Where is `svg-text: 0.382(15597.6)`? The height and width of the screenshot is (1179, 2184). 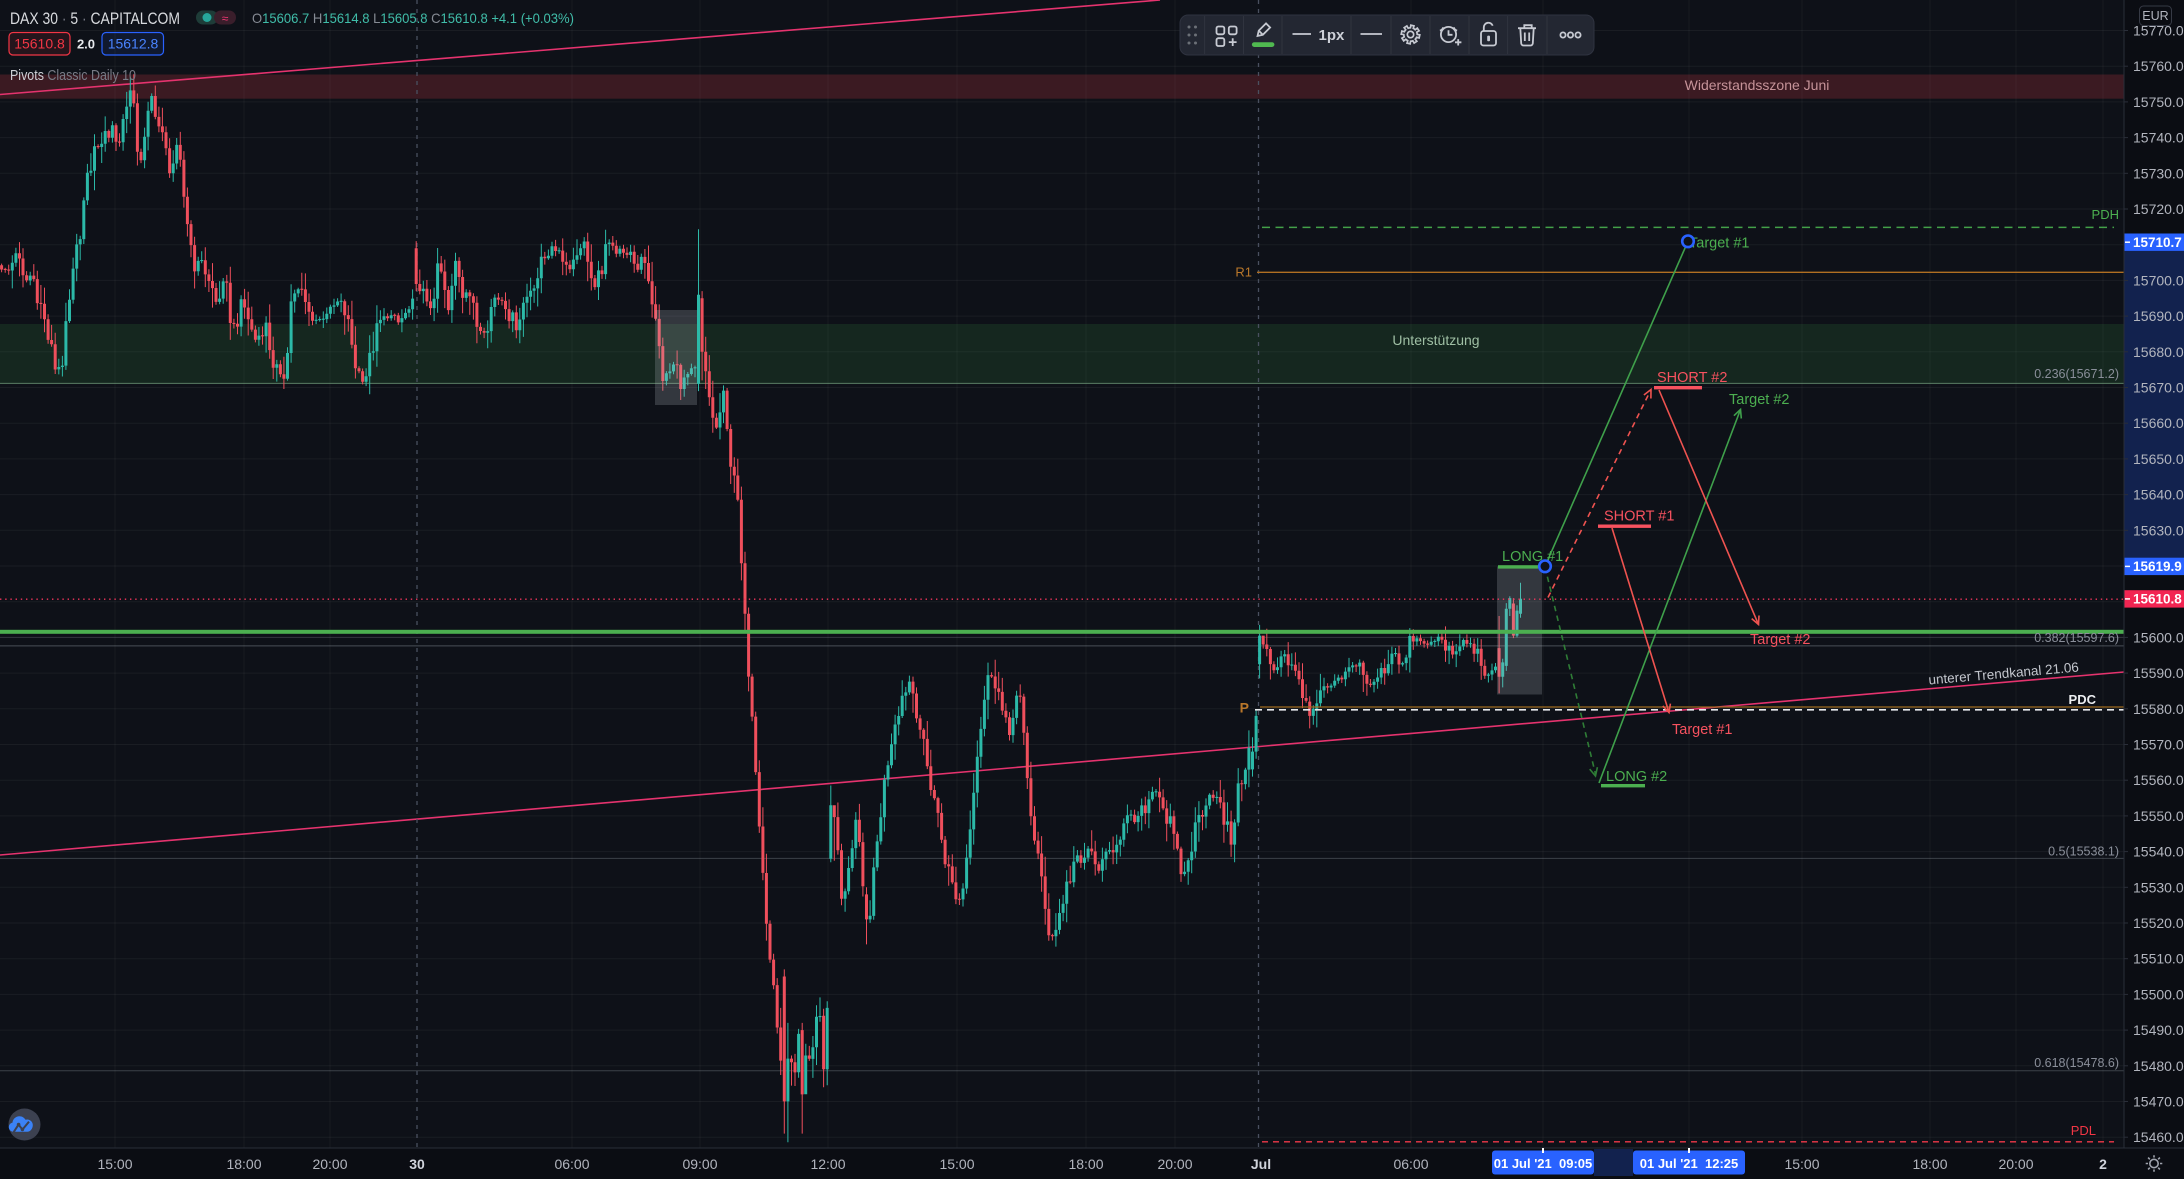
svg-text: 0.382(15597.6) is located at coordinates (2076, 638).